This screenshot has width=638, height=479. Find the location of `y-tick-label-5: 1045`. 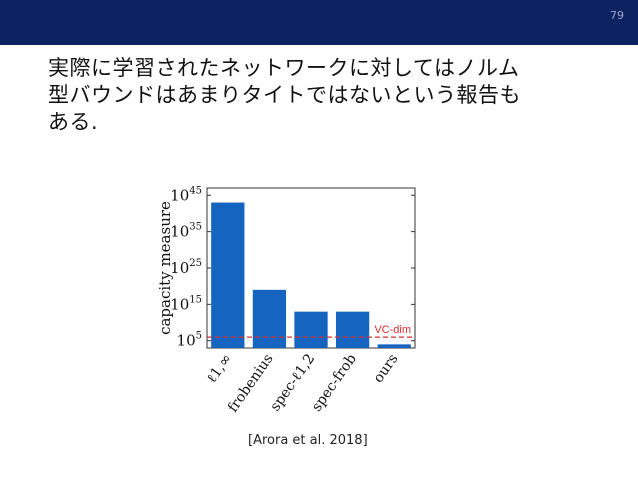

y-tick-label-5: 1045 is located at coordinates (186, 194).